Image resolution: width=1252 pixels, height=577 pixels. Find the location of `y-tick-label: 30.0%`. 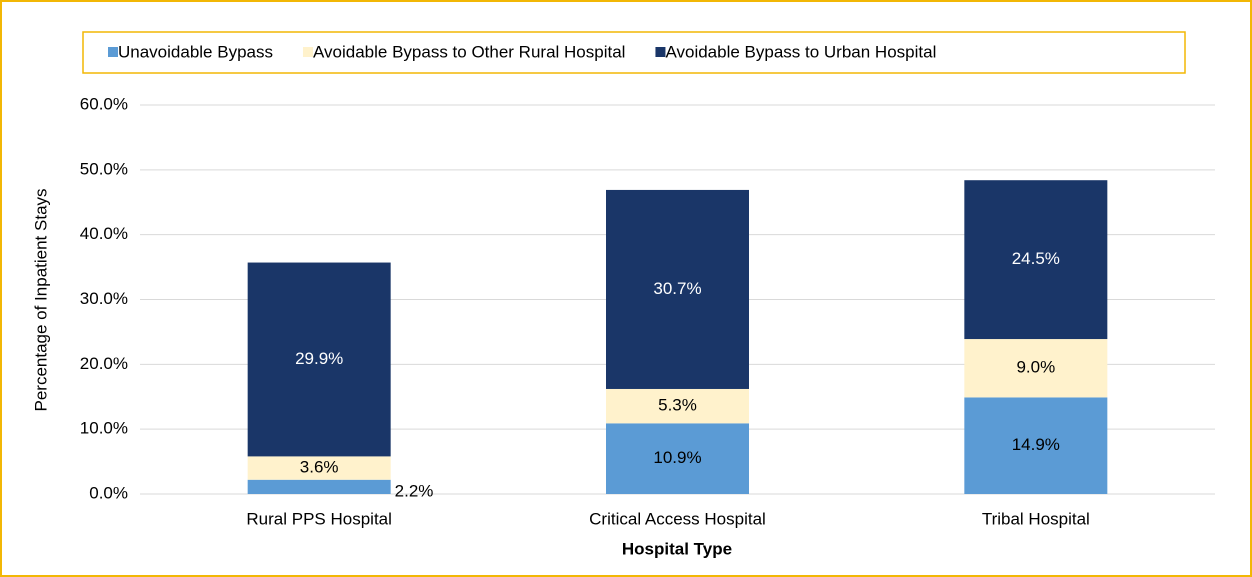

y-tick-label: 30.0% is located at coordinates (104, 298).